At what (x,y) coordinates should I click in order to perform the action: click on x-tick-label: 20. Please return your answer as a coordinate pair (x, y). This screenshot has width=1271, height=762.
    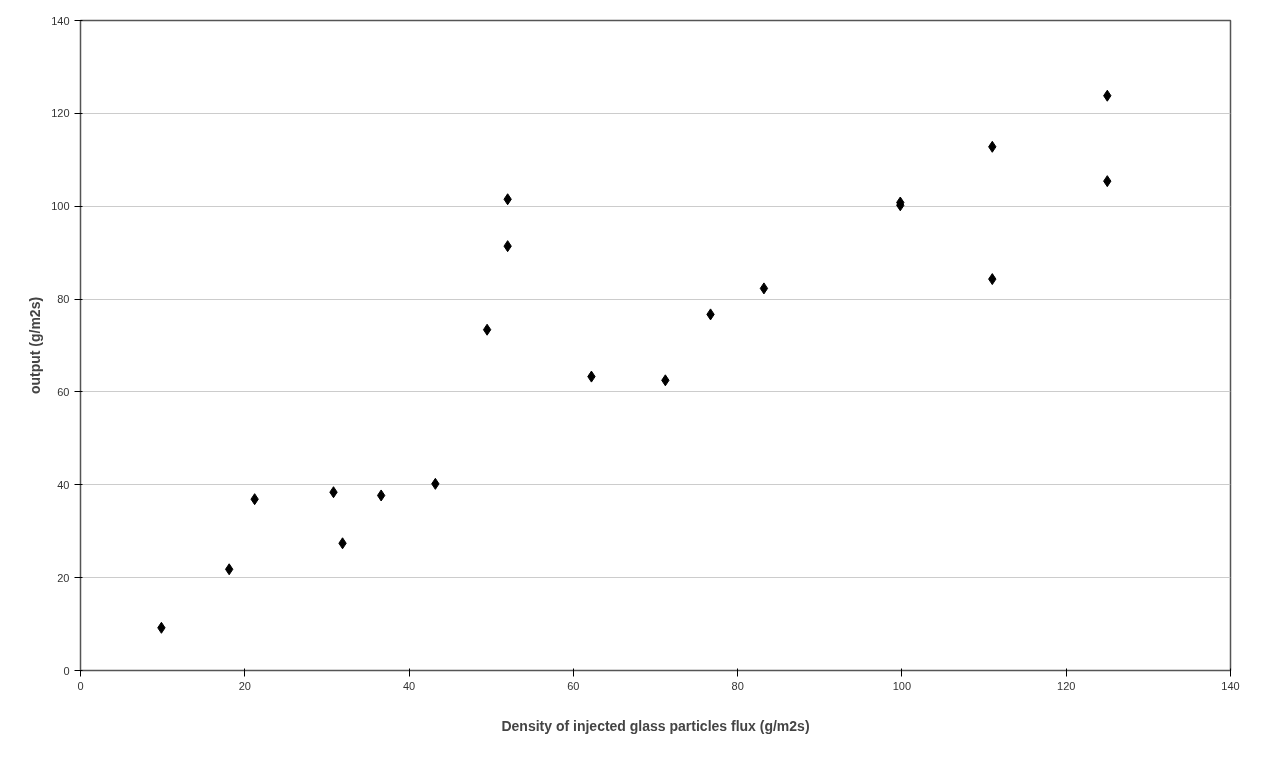
    Looking at the image, I should click on (244, 685).